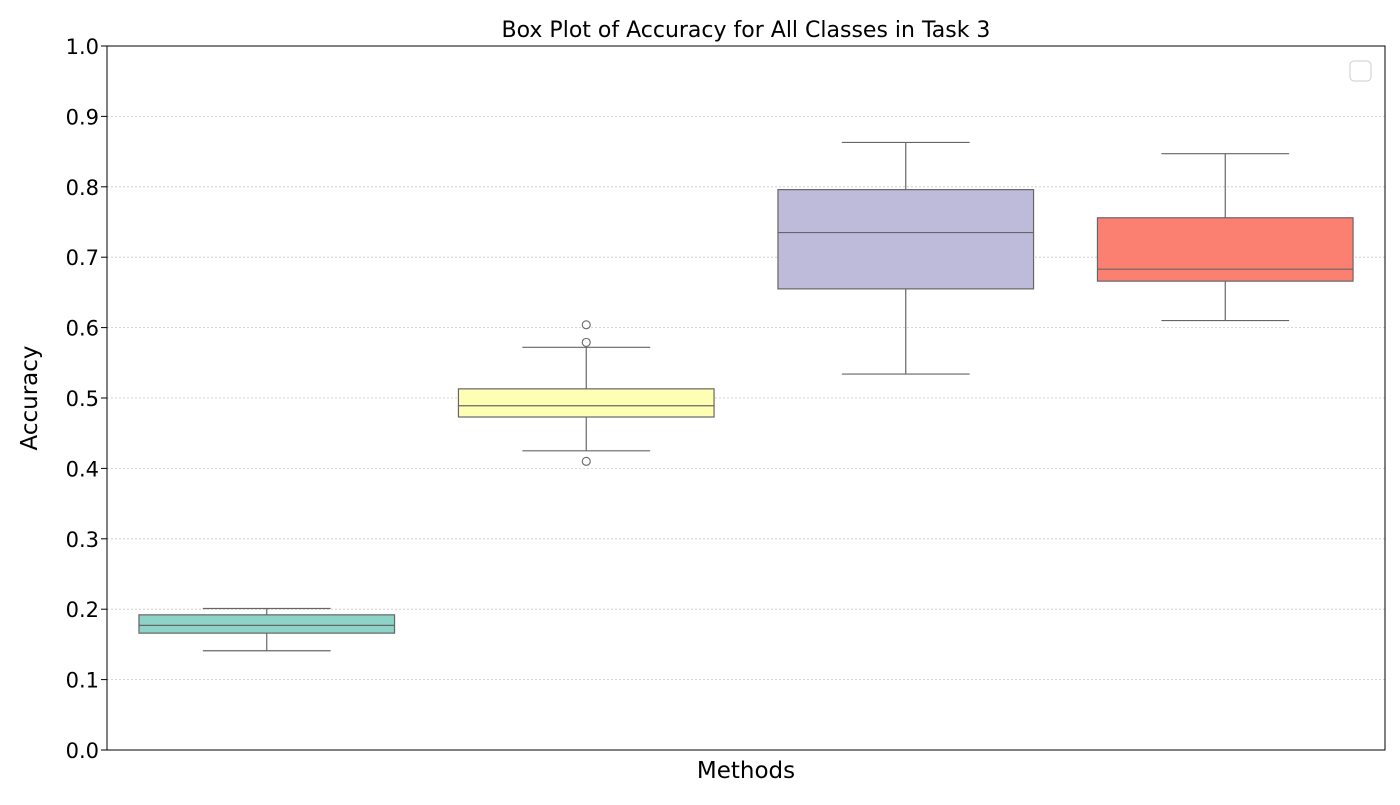 The width and height of the screenshot is (1400, 805). I want to click on y-axis-ticks: 0.0 0.1 0.2 0.3 0.4 0.5 0.6 0.7 0.8 0.9 1.0, so click(86, 399).